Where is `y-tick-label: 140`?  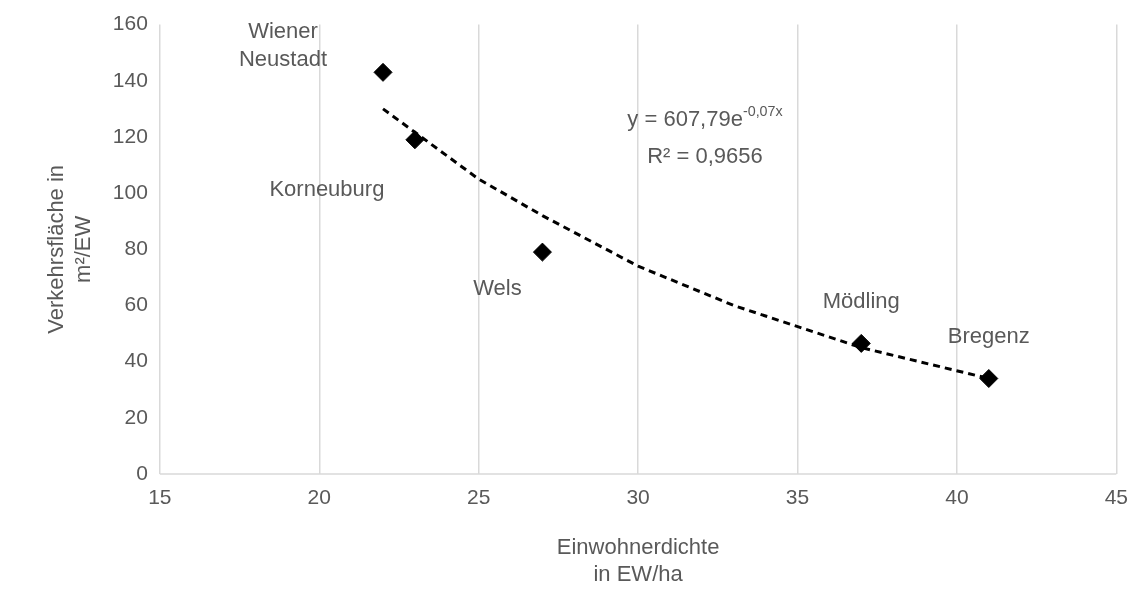
y-tick-label: 140 is located at coordinates (130, 79).